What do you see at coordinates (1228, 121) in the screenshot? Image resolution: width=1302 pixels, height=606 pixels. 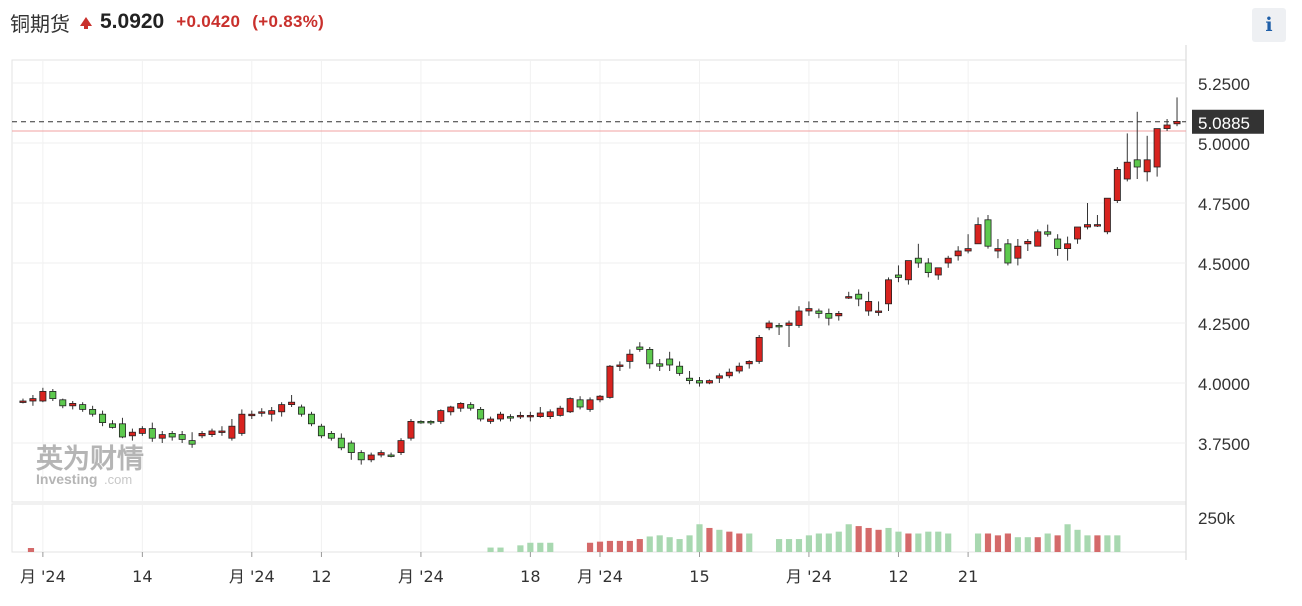 I see `current-price-badge` at bounding box center [1228, 121].